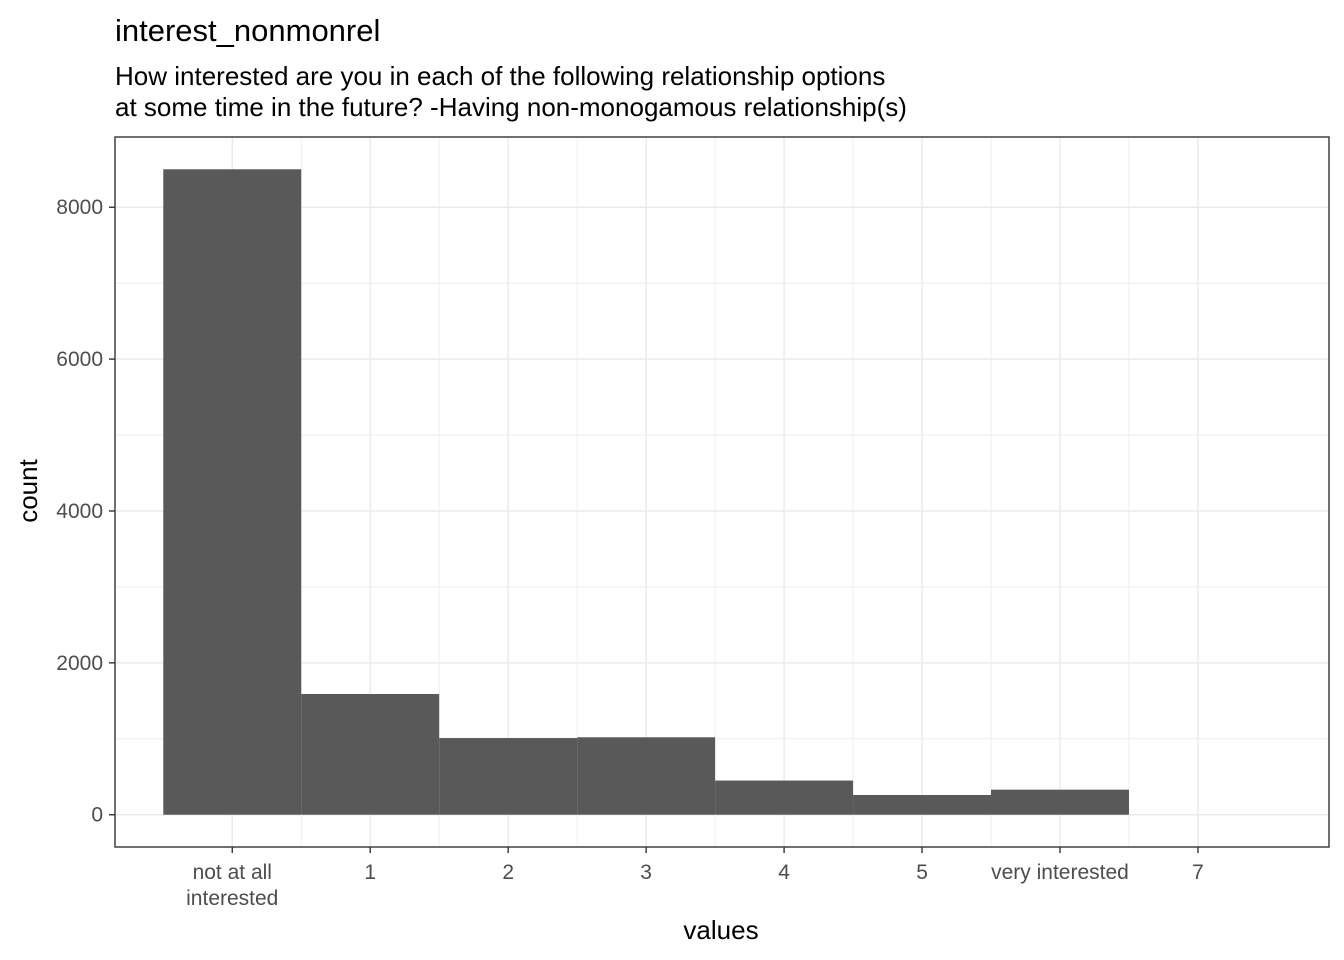 The height and width of the screenshot is (960, 1344). I want to click on x-tick-label-3-0: 3, so click(646, 872).